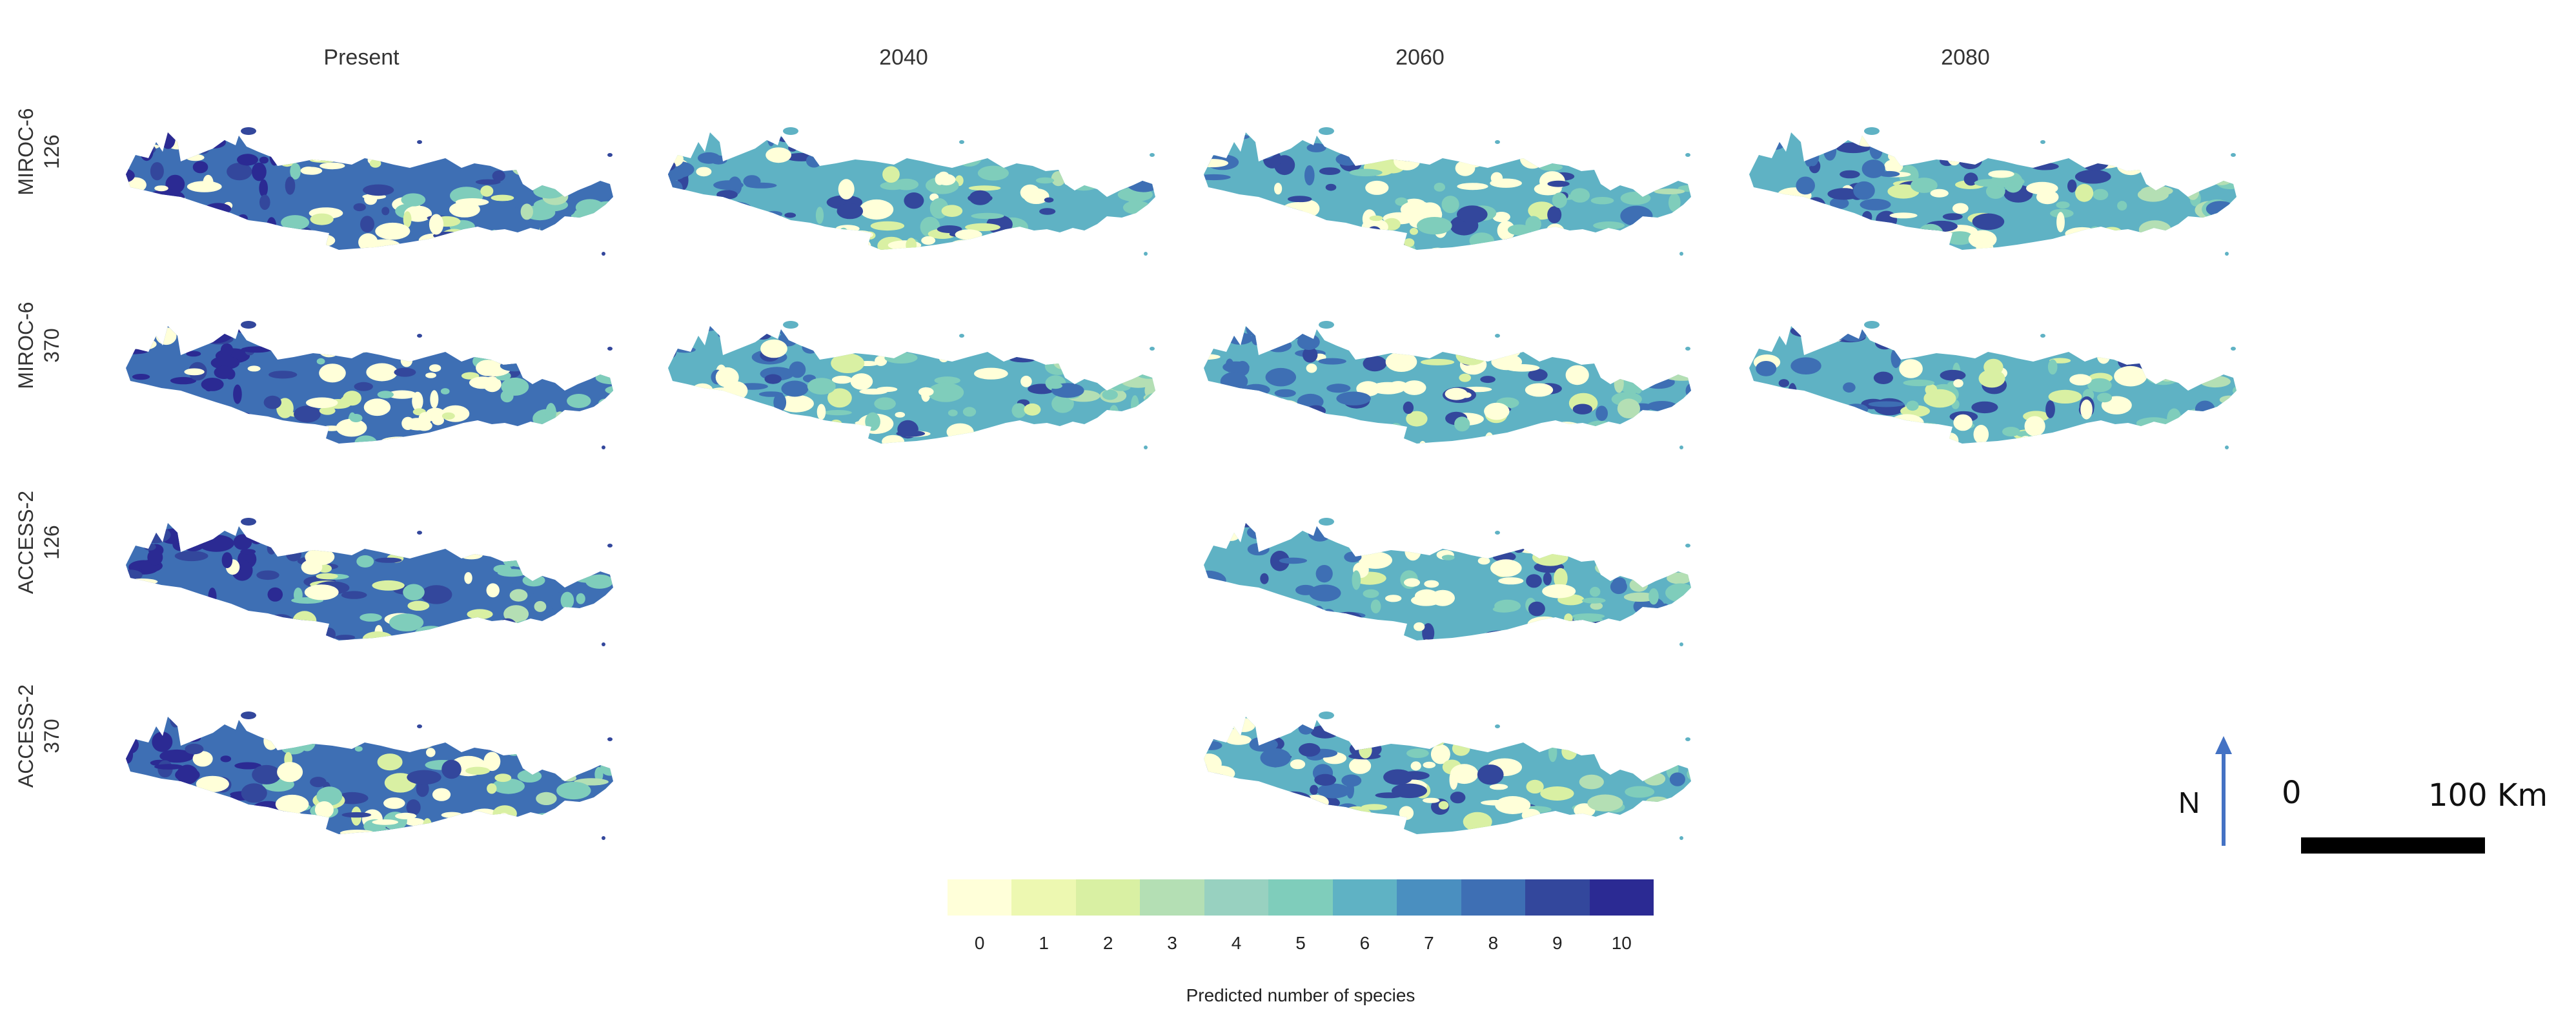 This screenshot has width=2576, height=1024. Describe the element at coordinates (51, 542) in the screenshot. I see `row-header-scenario: 126` at that location.